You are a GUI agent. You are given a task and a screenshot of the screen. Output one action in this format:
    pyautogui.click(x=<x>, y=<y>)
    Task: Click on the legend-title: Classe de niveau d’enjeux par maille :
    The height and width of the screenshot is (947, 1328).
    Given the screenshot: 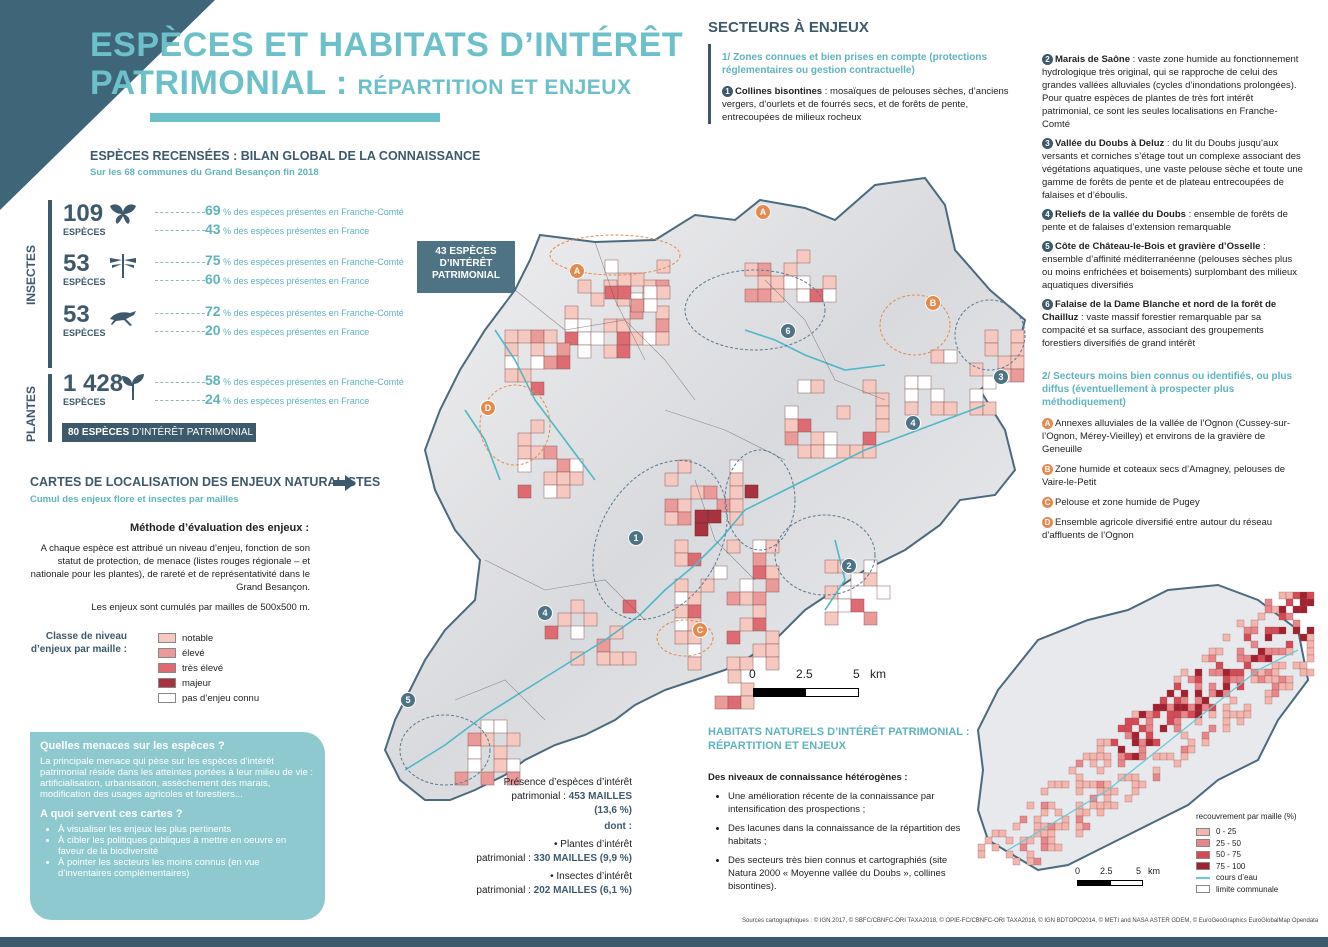 What is the action you would take?
    pyautogui.click(x=78, y=643)
    